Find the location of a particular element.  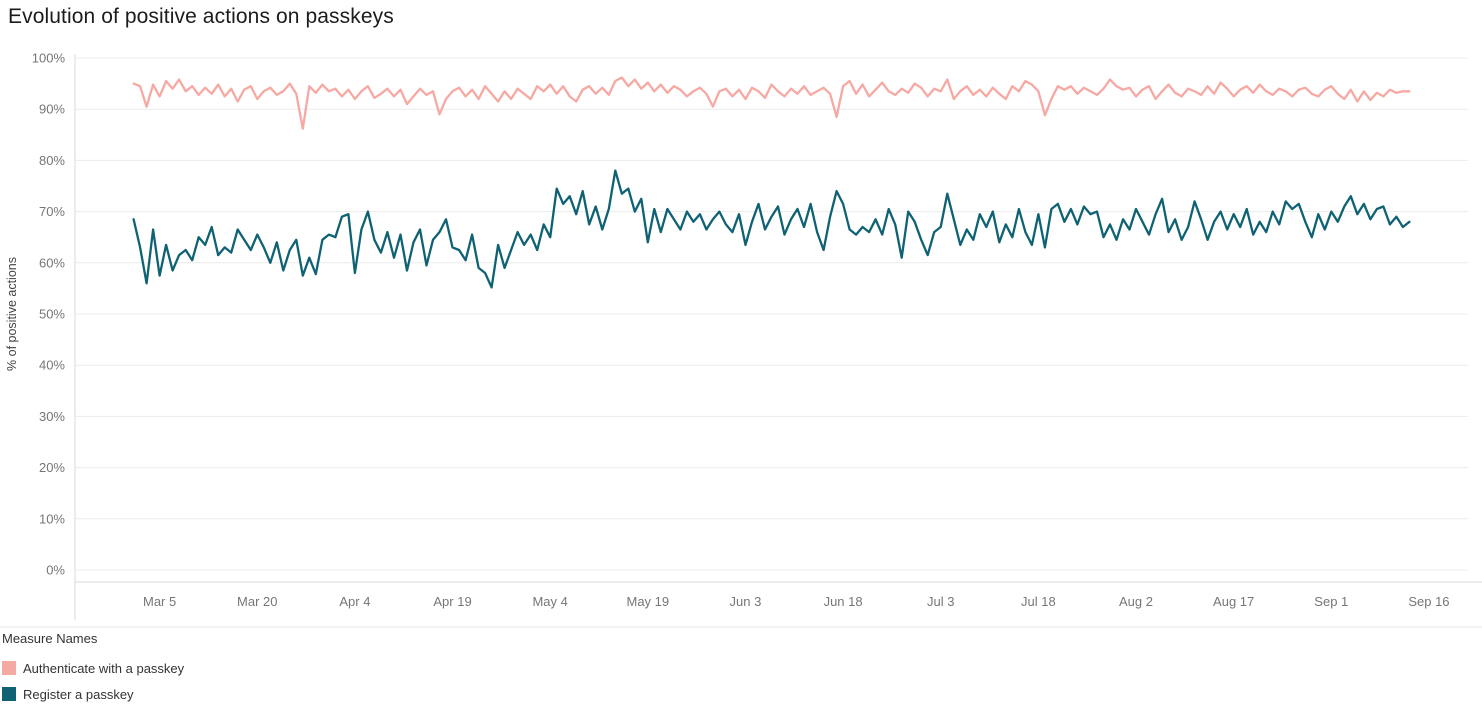

series-line-authenticate-with-a-passkey is located at coordinates (771, 103).